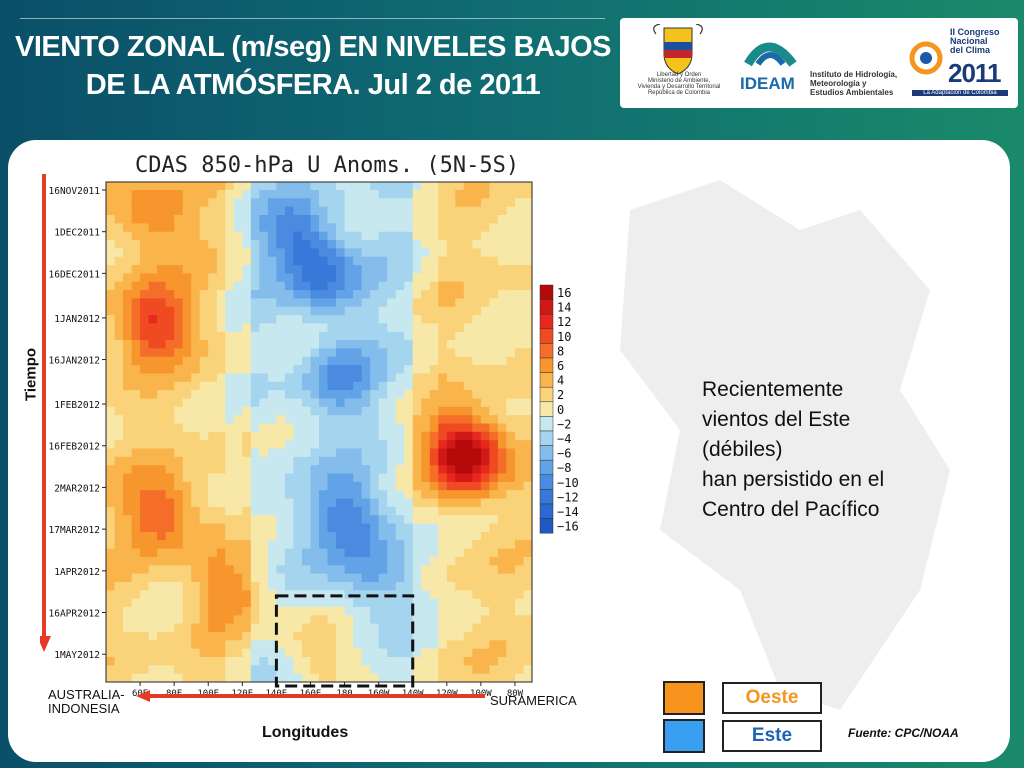 The width and height of the screenshot is (1024, 768). What do you see at coordinates (546, 321) in the screenshot?
I see `colorbar-swatch` at bounding box center [546, 321].